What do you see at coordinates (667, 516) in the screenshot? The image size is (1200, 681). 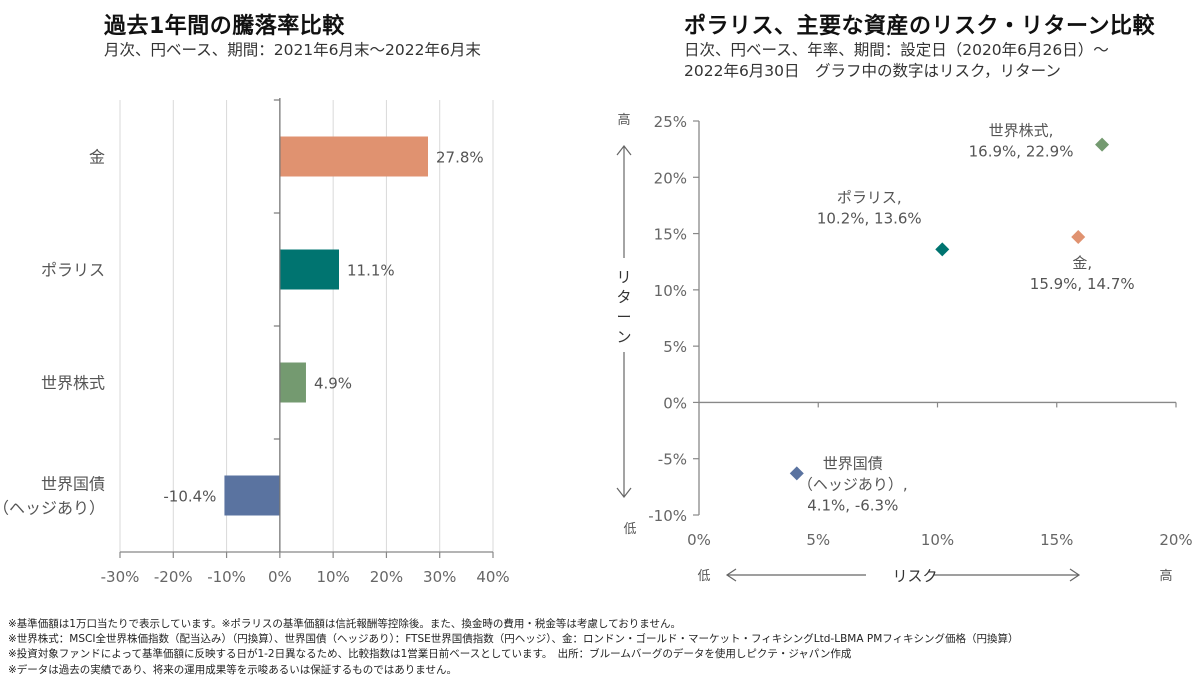 I see `y-tick-label: -10%` at bounding box center [667, 516].